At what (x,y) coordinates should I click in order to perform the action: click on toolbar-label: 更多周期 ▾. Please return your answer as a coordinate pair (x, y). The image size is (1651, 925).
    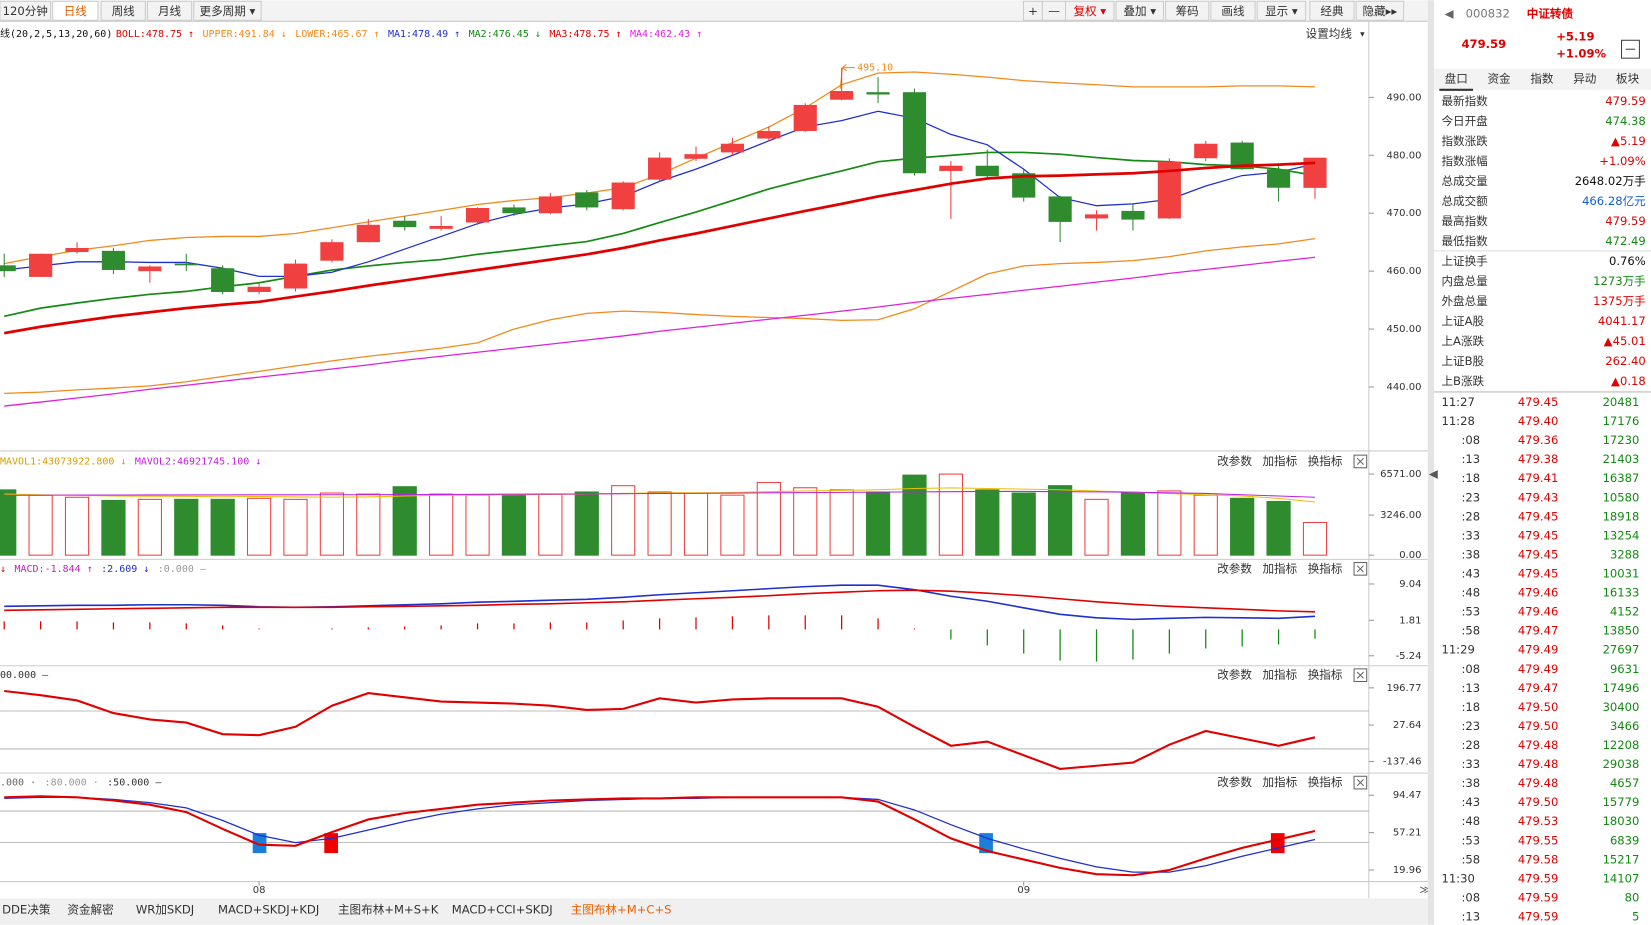
    Looking at the image, I should click on (228, 11).